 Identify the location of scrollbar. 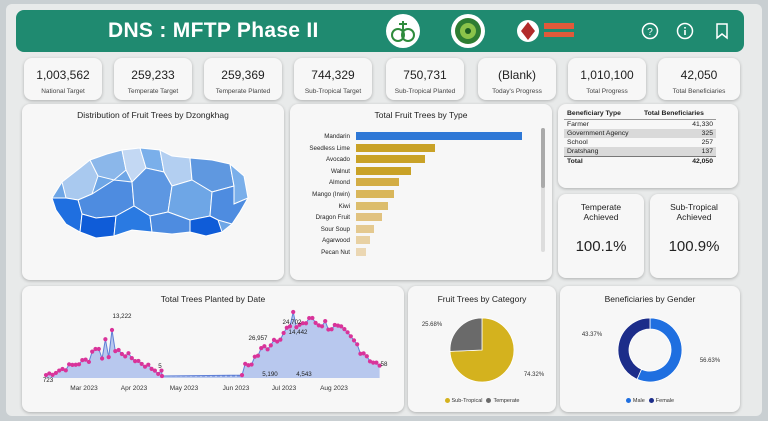
(543, 190).